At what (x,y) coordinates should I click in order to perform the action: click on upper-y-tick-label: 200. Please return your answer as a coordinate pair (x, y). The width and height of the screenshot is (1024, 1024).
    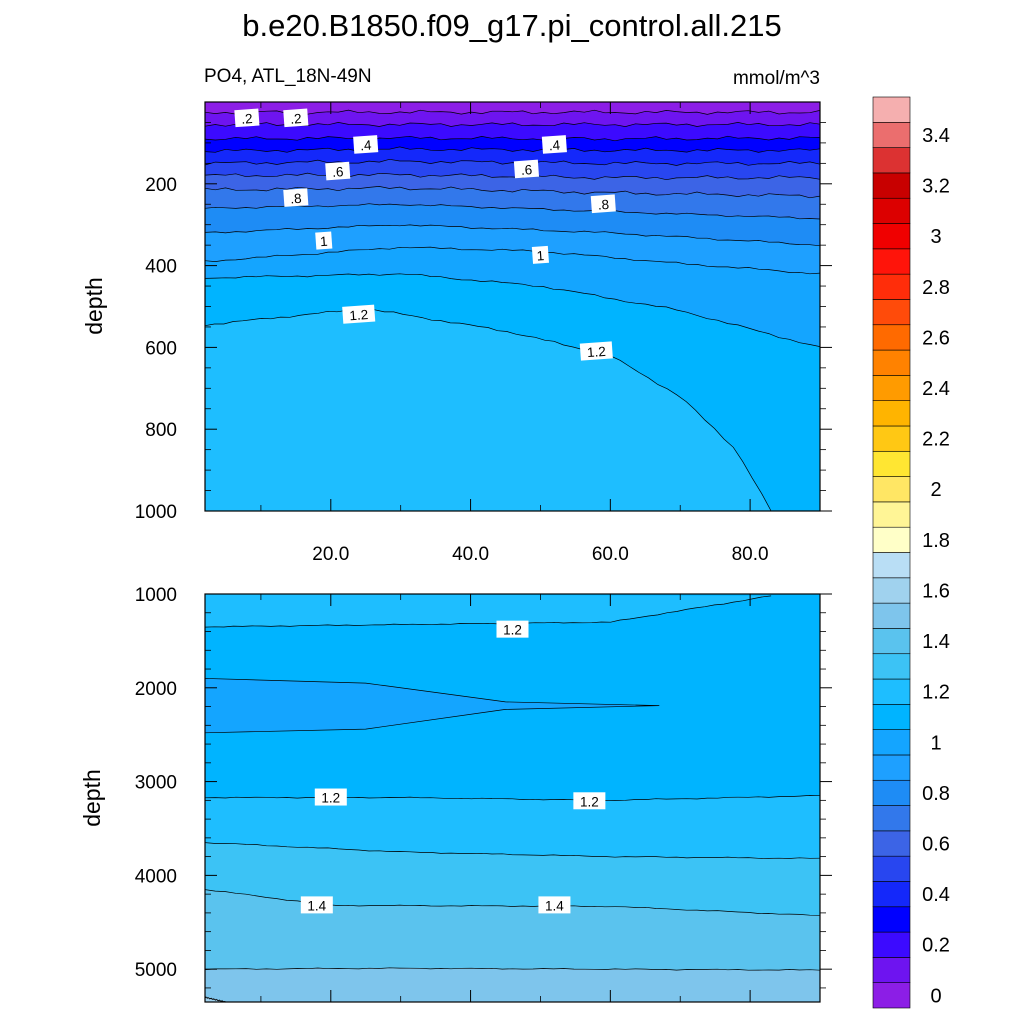
    Looking at the image, I should click on (161, 185).